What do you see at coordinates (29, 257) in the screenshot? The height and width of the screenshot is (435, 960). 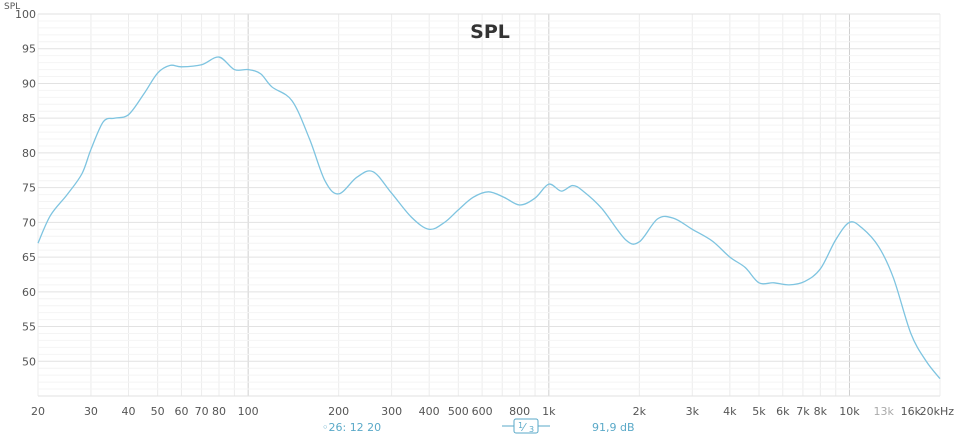 I see `y-tick-label: 65` at bounding box center [29, 257].